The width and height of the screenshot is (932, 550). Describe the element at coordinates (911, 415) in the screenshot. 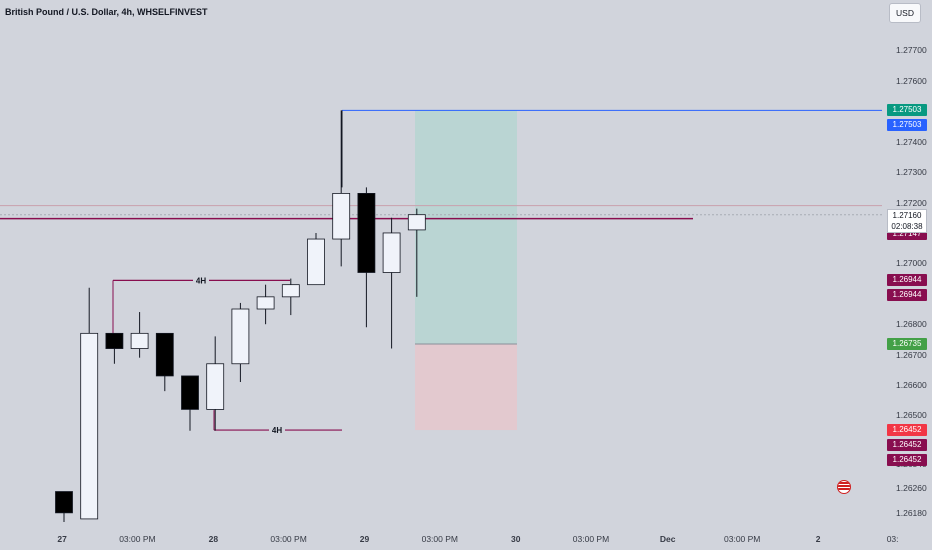

I see `price-axis-label: 1.26500` at that location.